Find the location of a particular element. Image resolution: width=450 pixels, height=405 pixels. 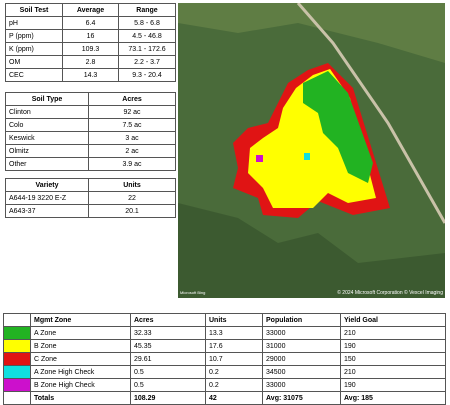

row: pH 6.4 5.8 - 6.8 is located at coordinates (90, 23).